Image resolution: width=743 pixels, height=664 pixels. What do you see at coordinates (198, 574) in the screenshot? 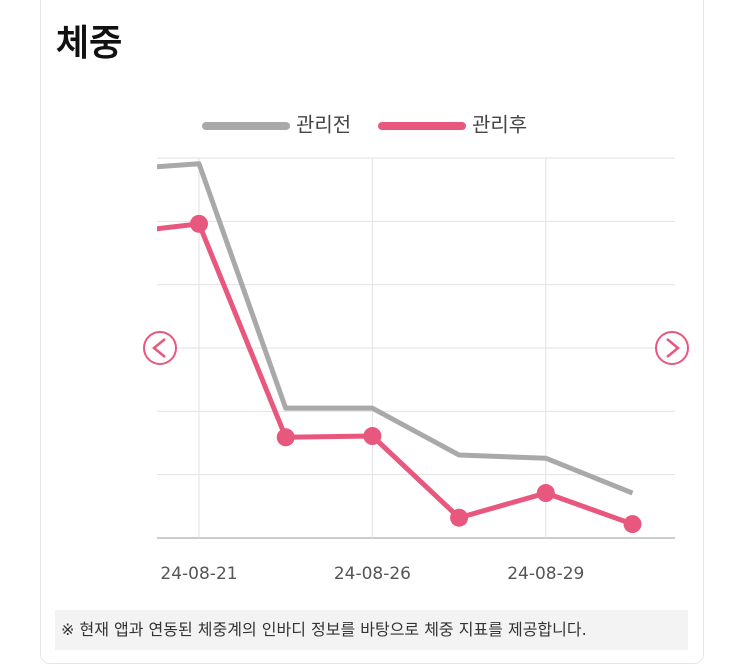
I see `x-tick-label: 24-08-21` at bounding box center [198, 574].